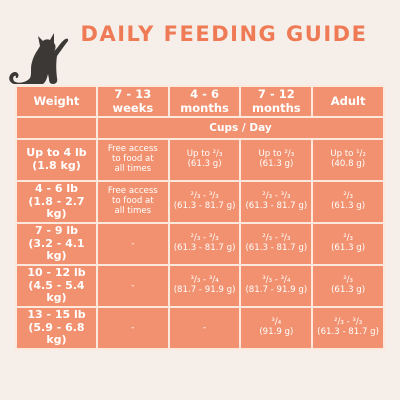 The width and height of the screenshot is (400, 400). I want to click on cell-line: (40.8 g), so click(348, 164).